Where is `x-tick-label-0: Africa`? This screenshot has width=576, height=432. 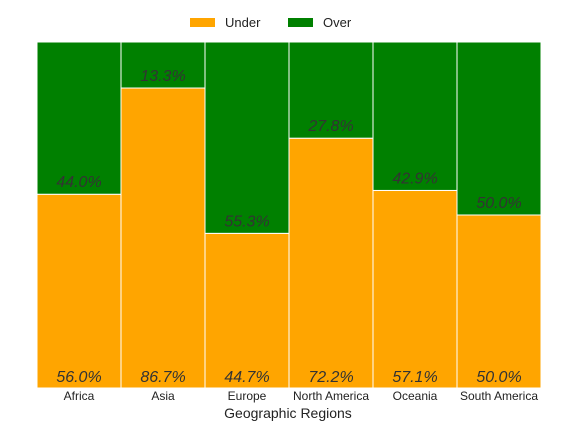
x-tick-label-0: Africa is located at coordinates (79, 396).